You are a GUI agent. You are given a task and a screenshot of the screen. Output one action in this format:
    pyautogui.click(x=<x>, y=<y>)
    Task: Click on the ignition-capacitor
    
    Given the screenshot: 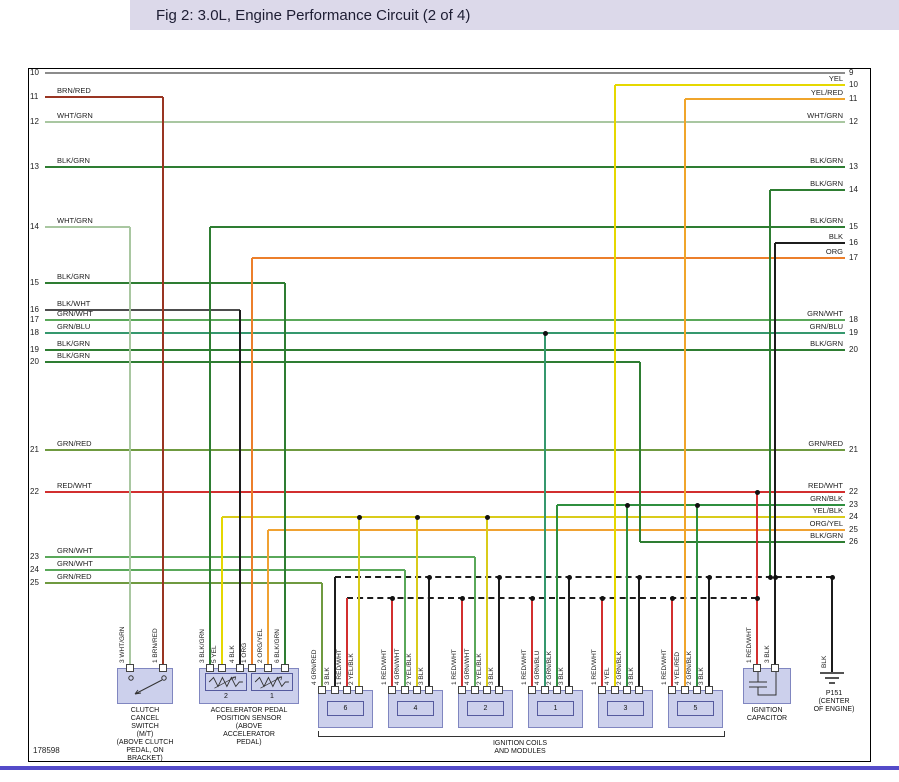 What is the action you would take?
    pyautogui.click(x=767, y=686)
    